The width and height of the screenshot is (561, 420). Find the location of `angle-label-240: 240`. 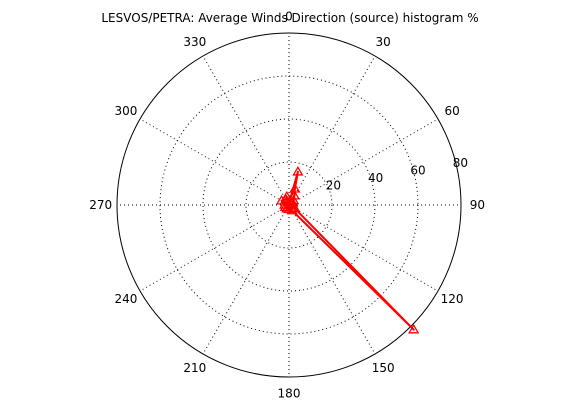

angle-label-240: 240 is located at coordinates (125, 299).